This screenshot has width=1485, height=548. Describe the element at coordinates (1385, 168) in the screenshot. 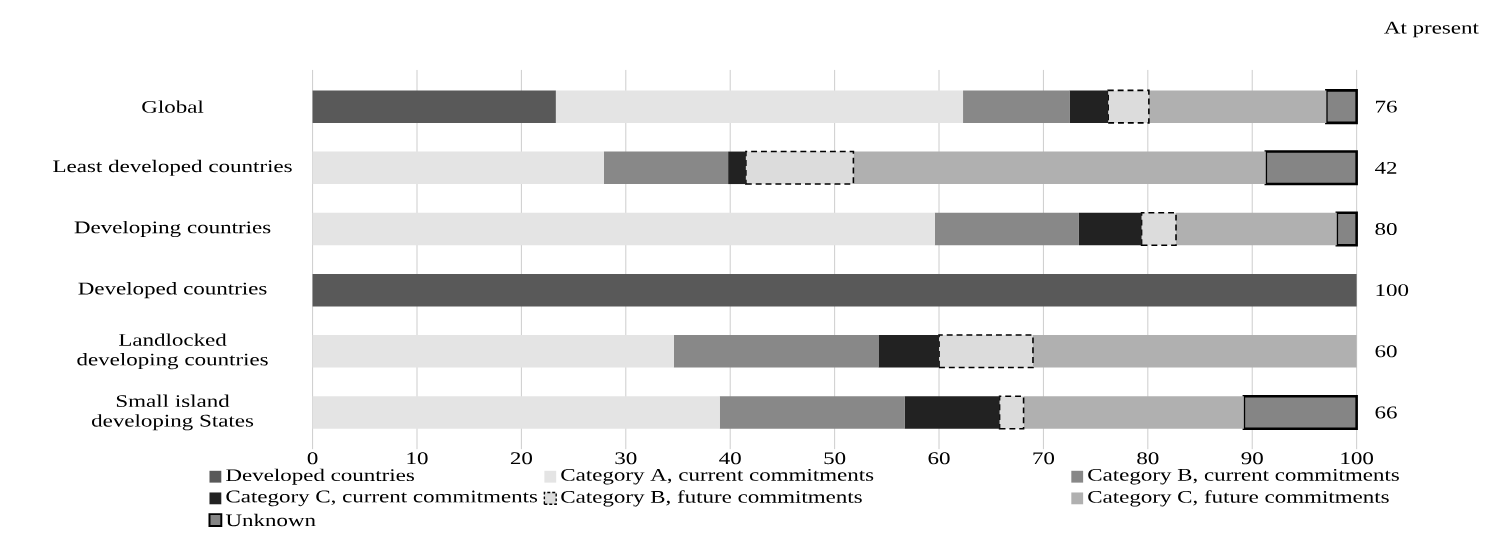

I see `text: 42` at that location.